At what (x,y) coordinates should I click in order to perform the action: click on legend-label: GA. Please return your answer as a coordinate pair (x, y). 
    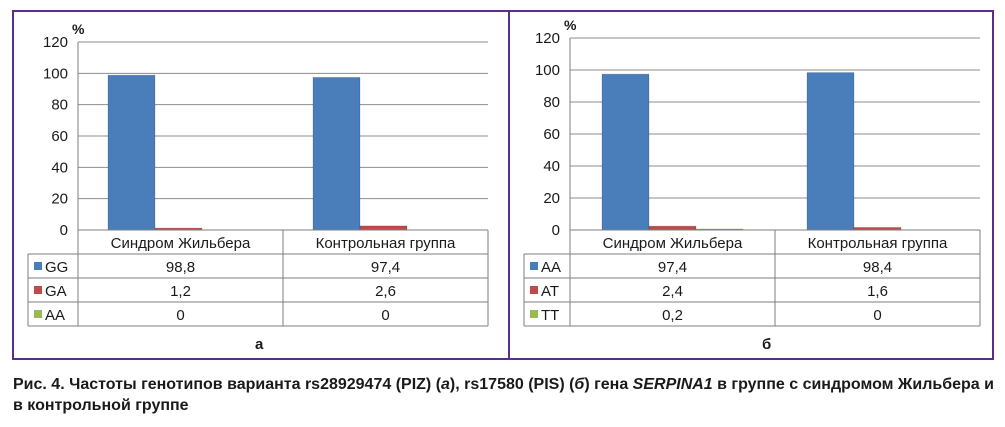
    Looking at the image, I should click on (56, 291).